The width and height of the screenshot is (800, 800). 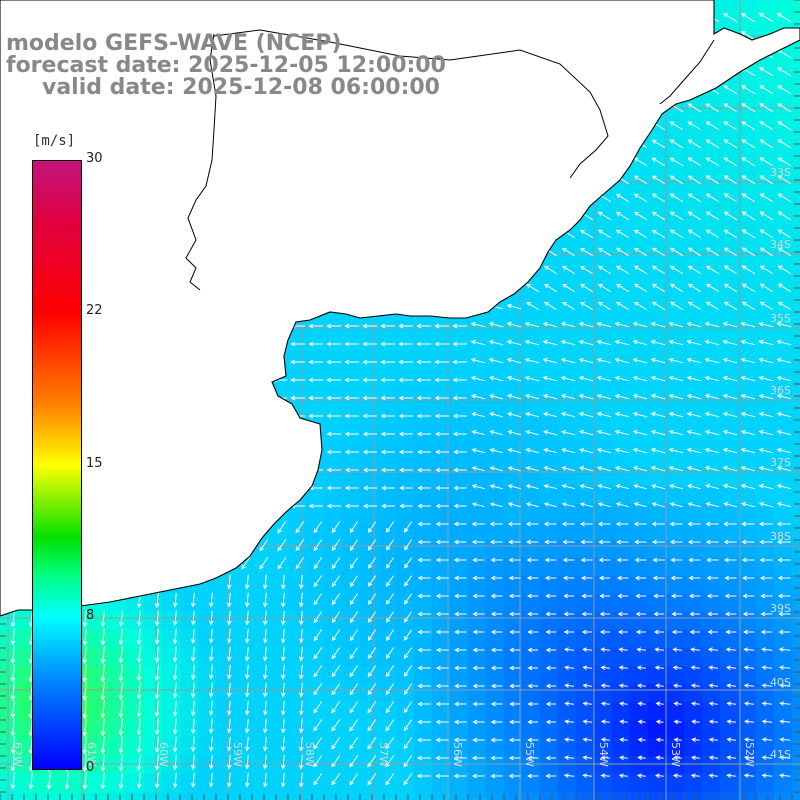 I want to click on model-title: modelo GEFS-WAVE (NCEP), so click(x=174, y=43).